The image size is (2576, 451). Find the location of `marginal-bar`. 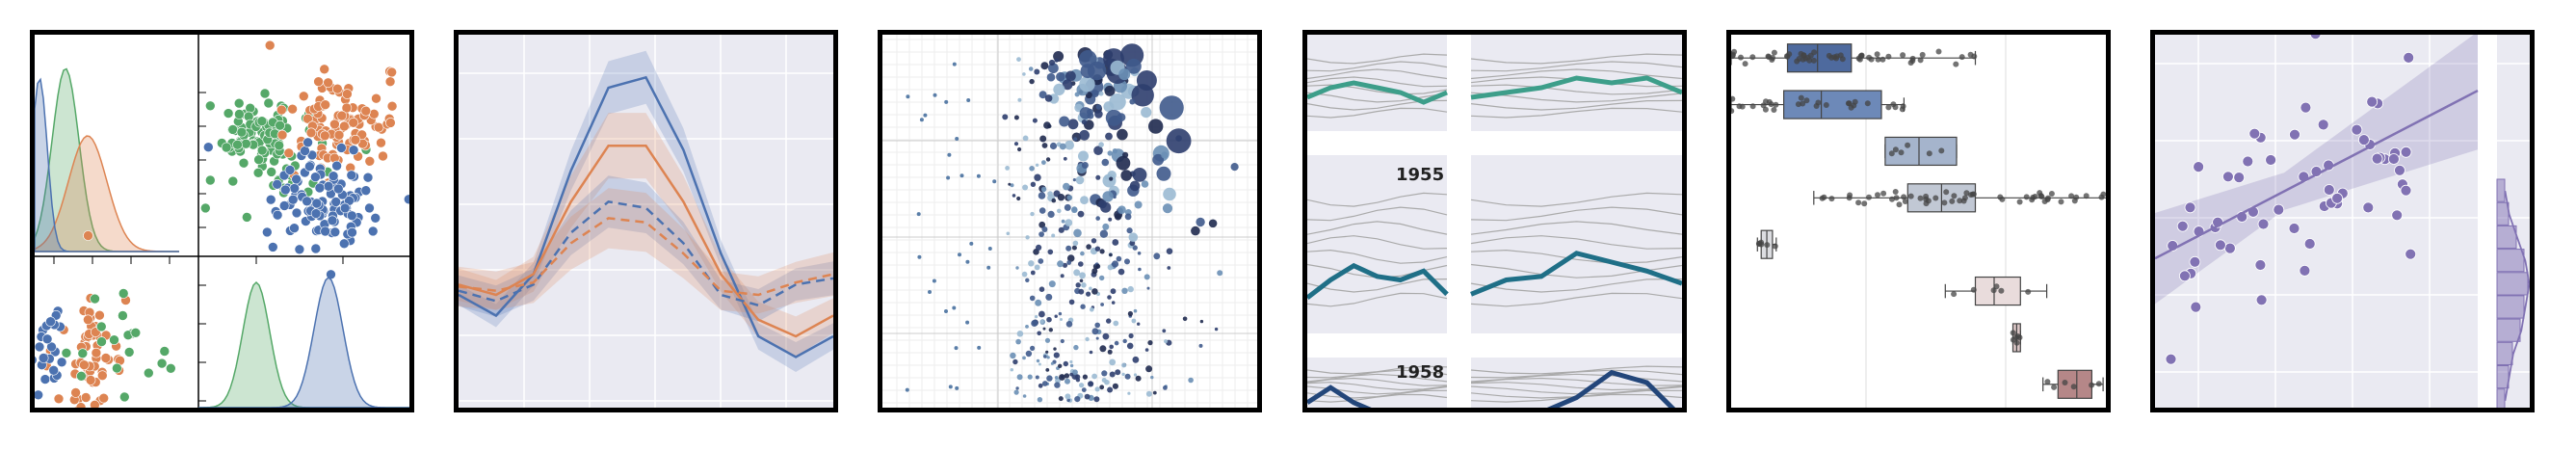

marginal-bar is located at coordinates (2501, 398).